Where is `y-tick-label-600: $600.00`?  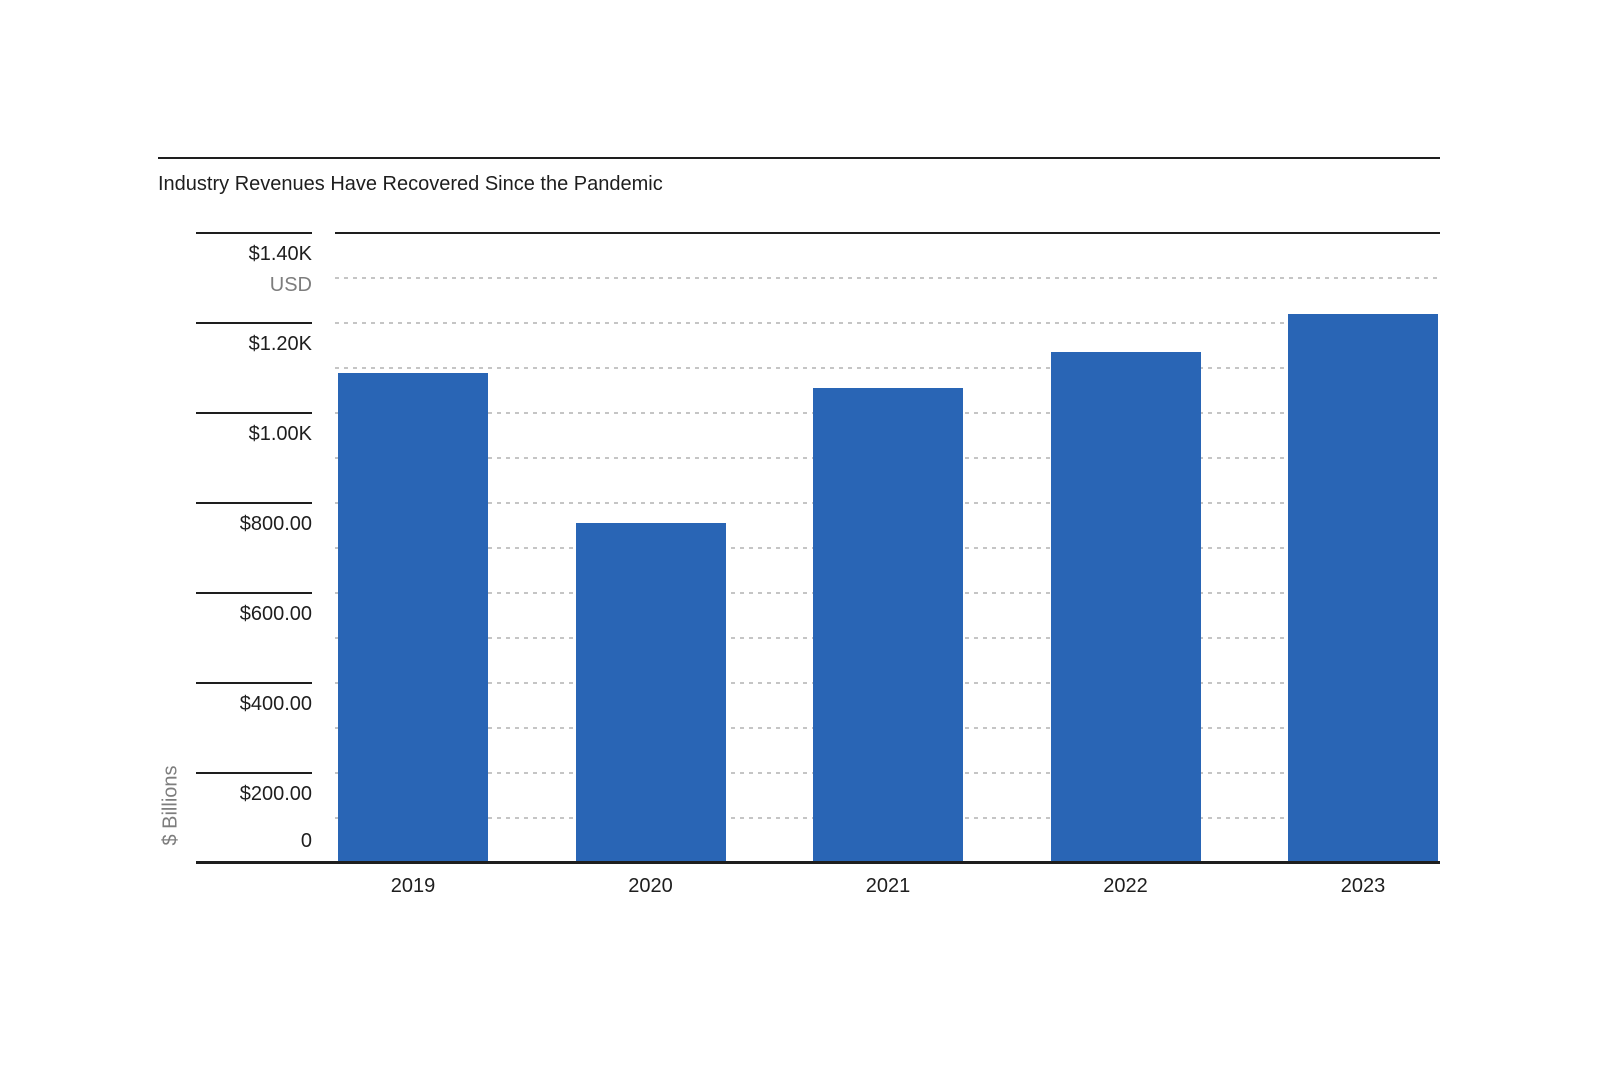 y-tick-label-600: $600.00 is located at coordinates (275, 614).